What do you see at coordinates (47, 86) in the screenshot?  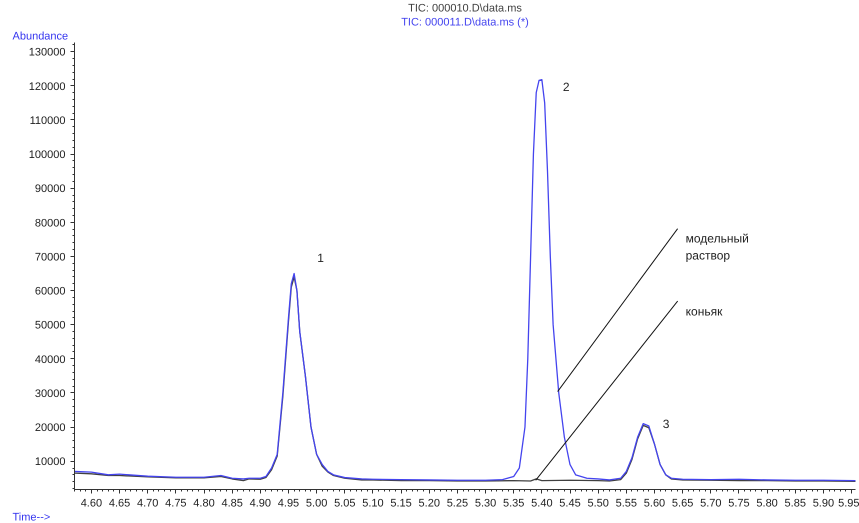 I see `y-tick-label: 120000` at bounding box center [47, 86].